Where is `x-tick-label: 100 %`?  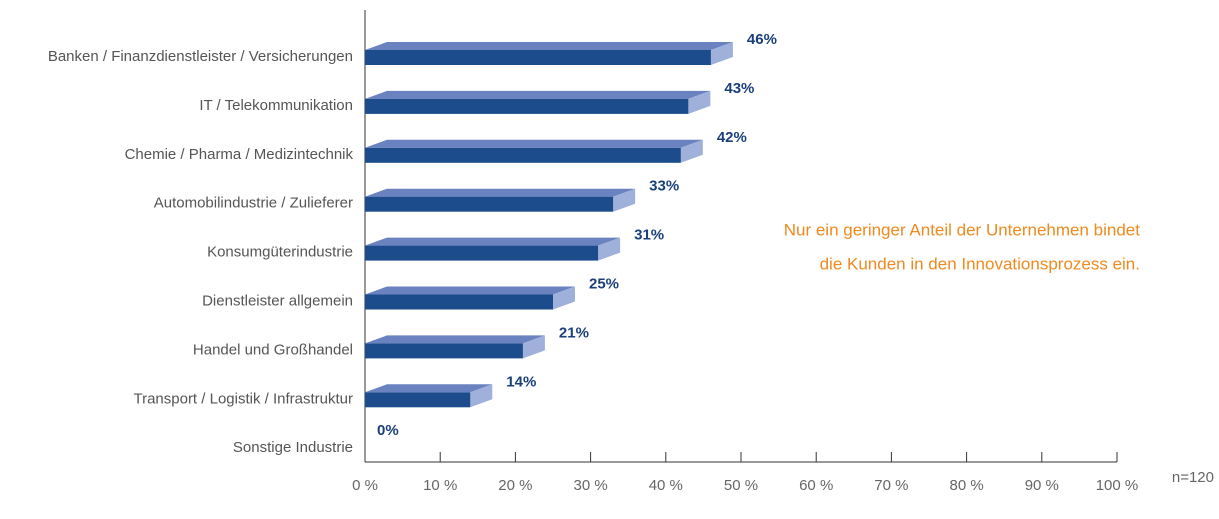 x-tick-label: 100 % is located at coordinates (1117, 485).